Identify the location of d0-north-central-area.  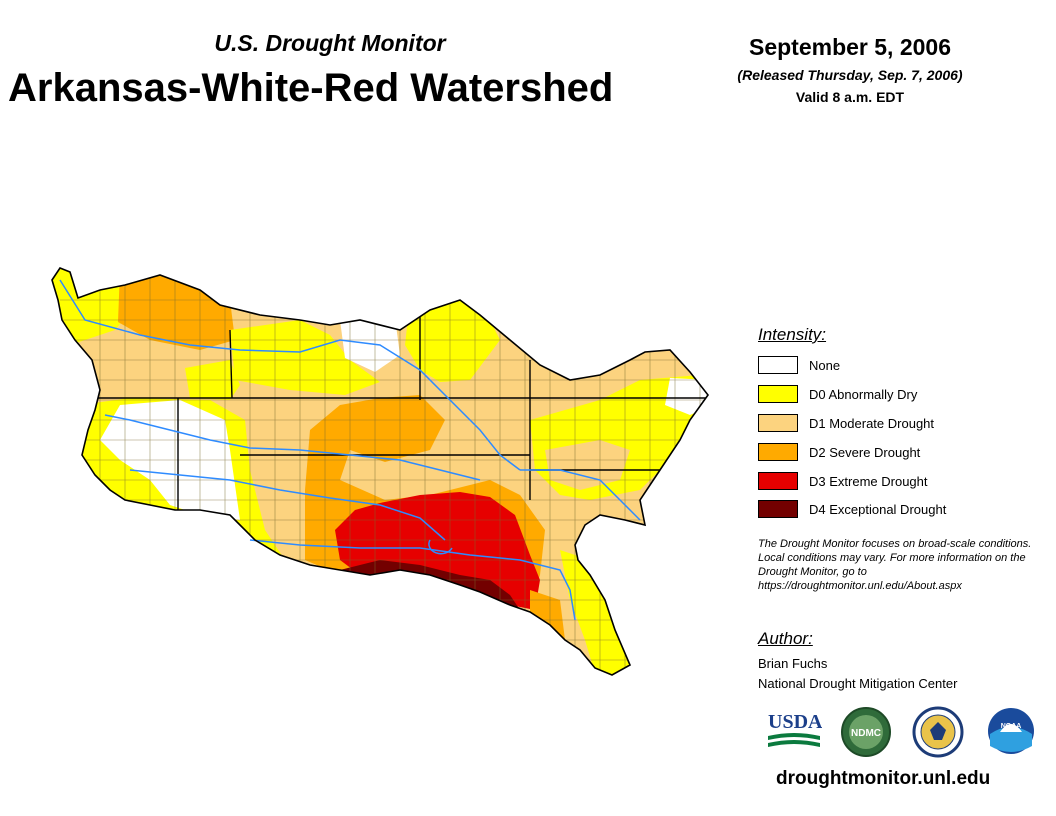
(452, 341).